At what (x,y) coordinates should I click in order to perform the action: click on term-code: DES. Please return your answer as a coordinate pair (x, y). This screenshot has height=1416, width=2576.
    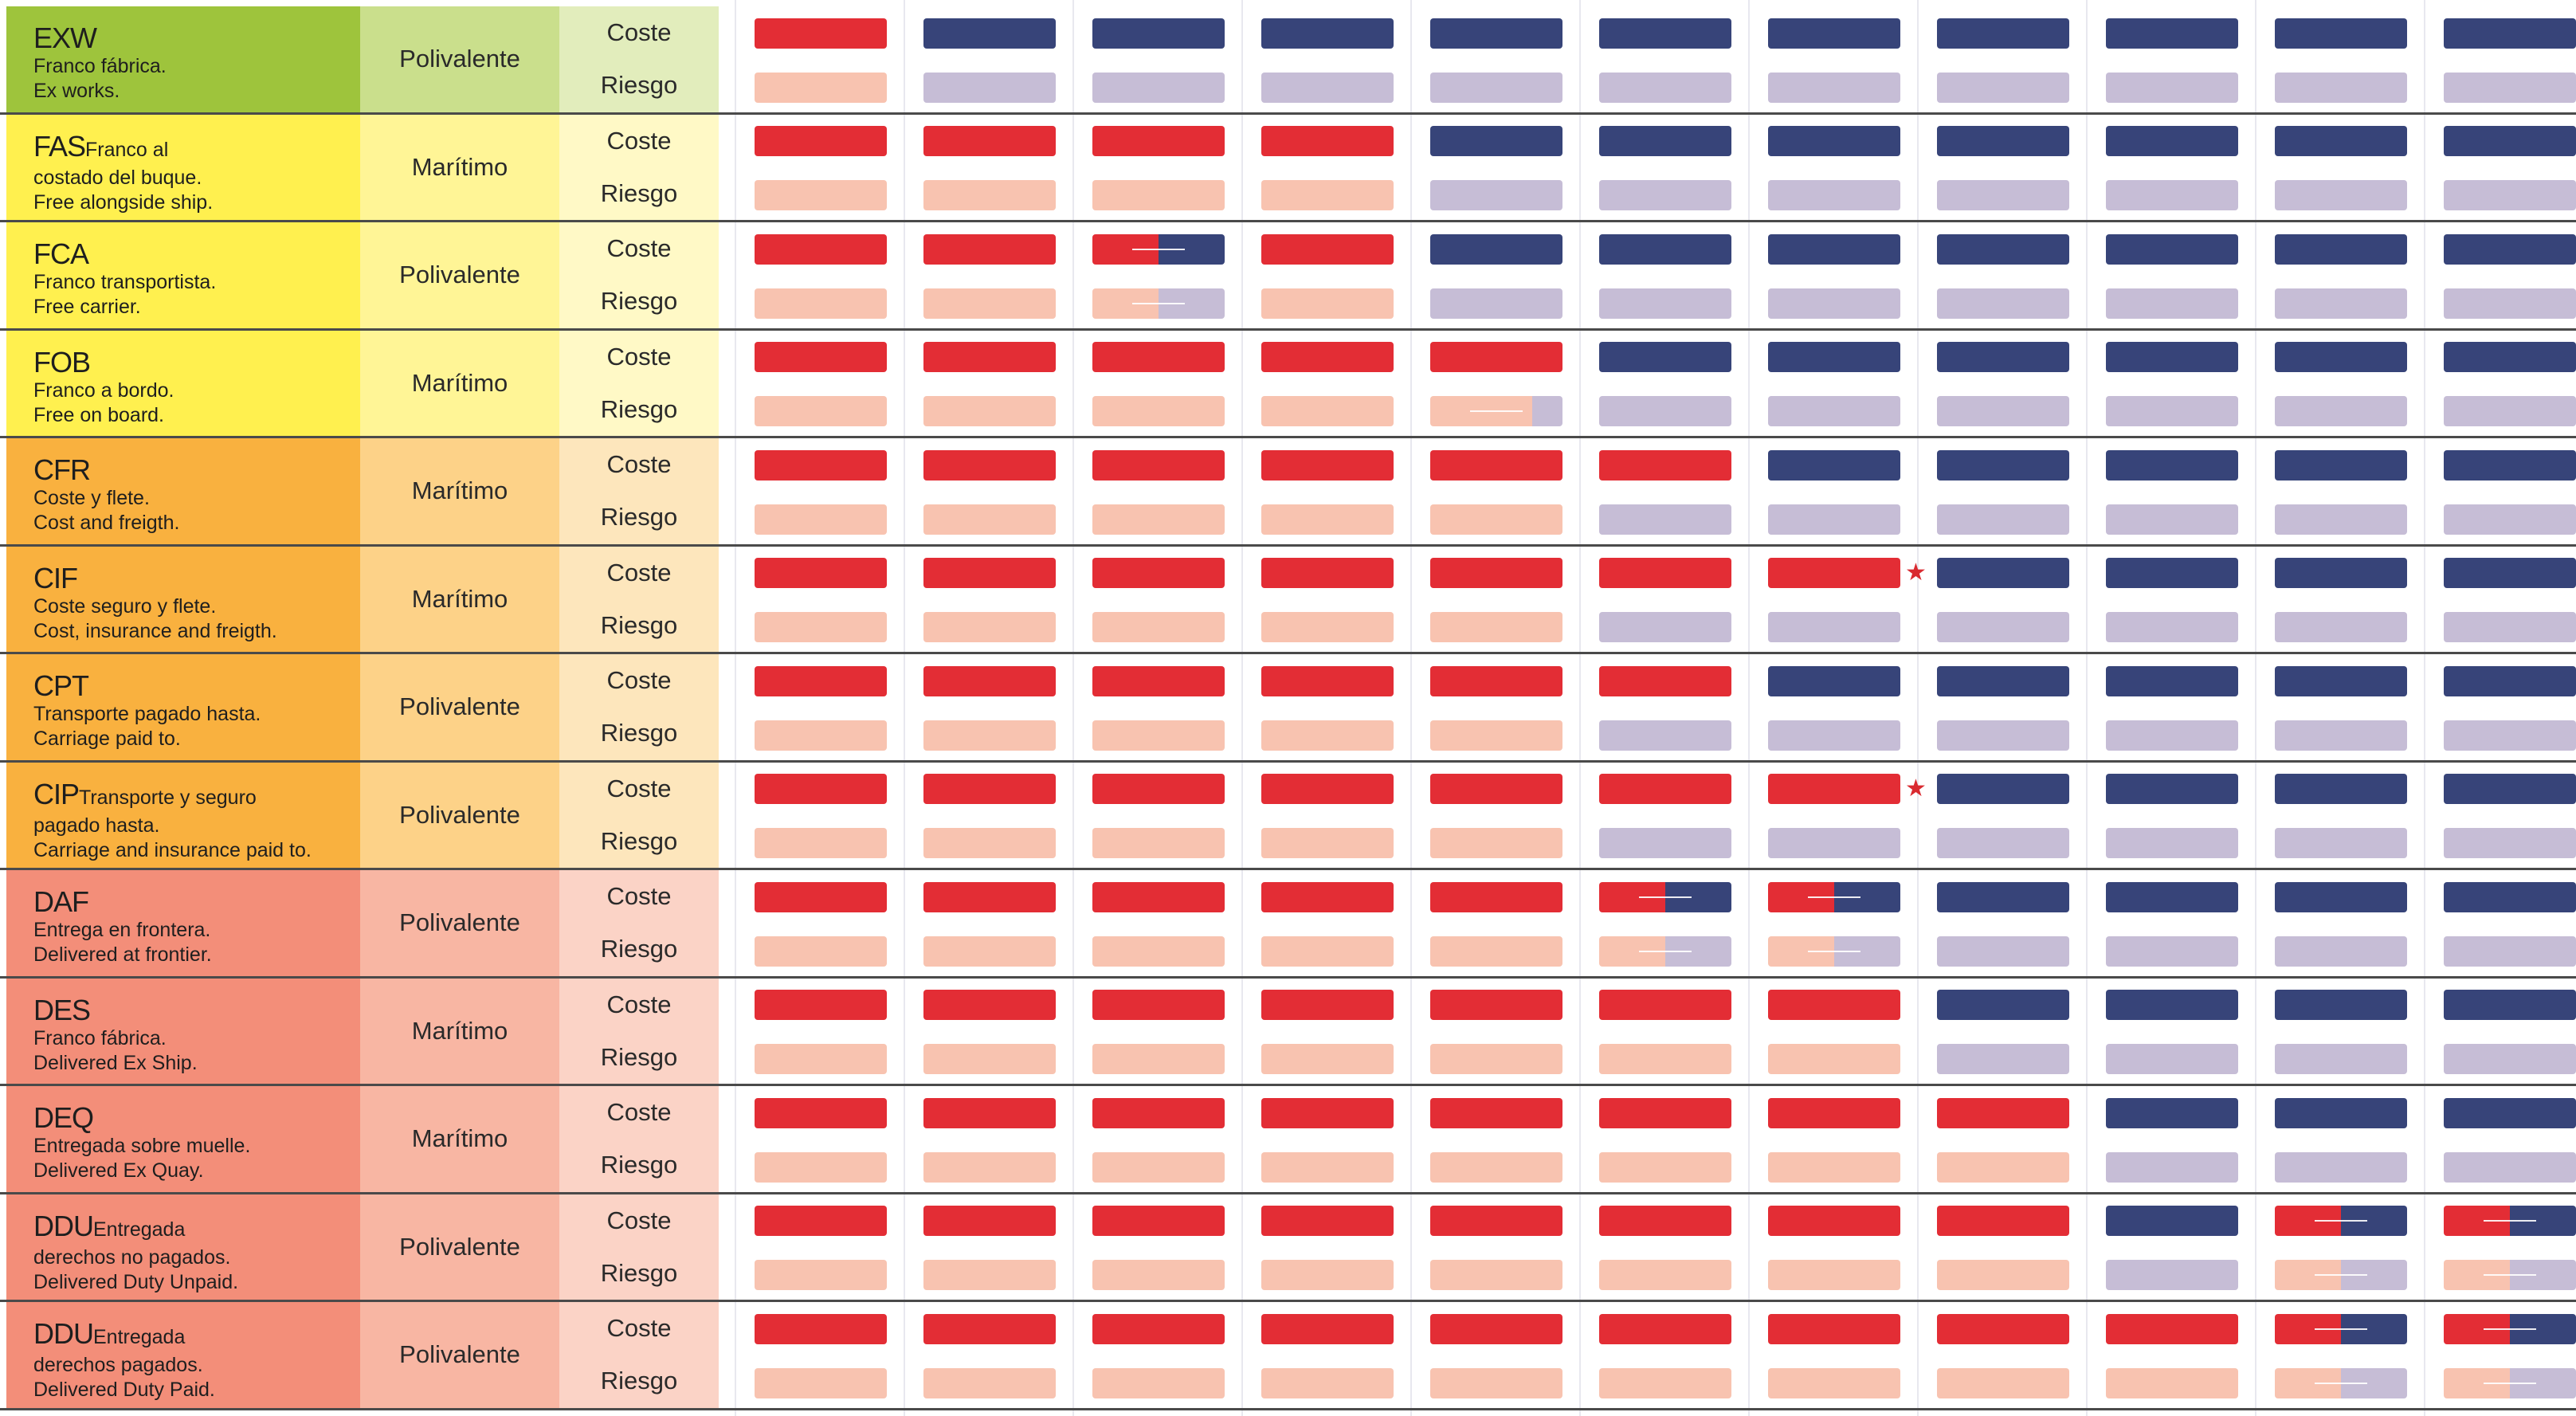
    Looking at the image, I should click on (196, 1010).